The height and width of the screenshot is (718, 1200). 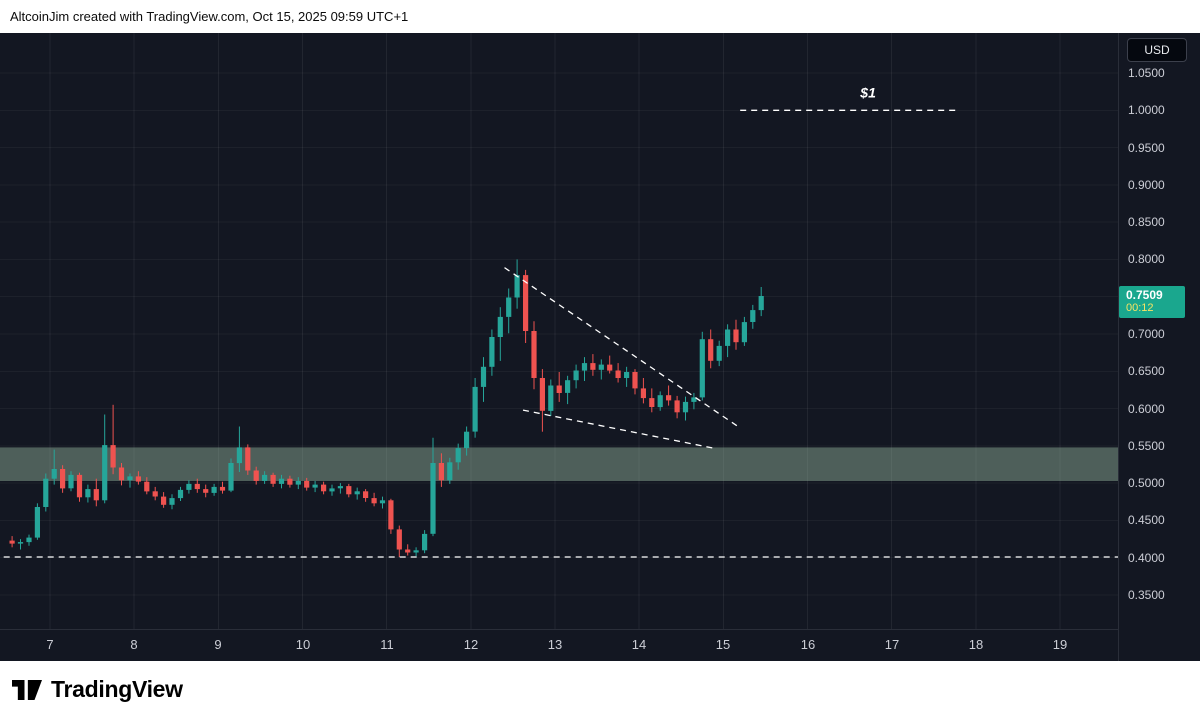 What do you see at coordinates (559, 464) in the screenshot?
I see `support-zone` at bounding box center [559, 464].